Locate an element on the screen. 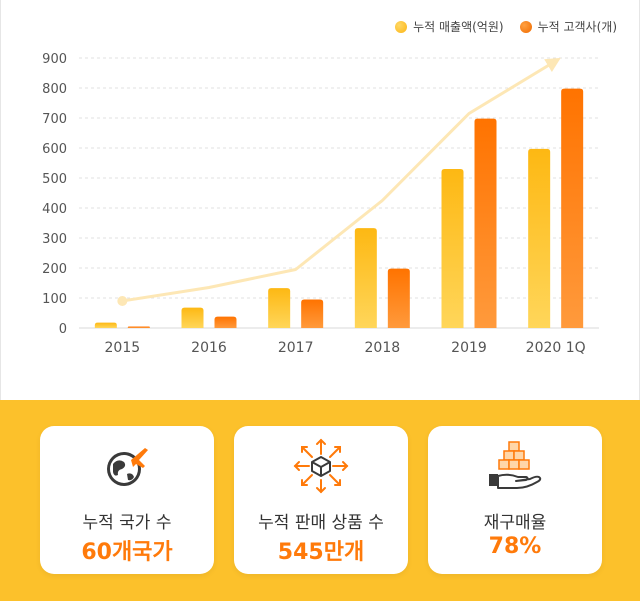  trend-start-point is located at coordinates (122, 301).